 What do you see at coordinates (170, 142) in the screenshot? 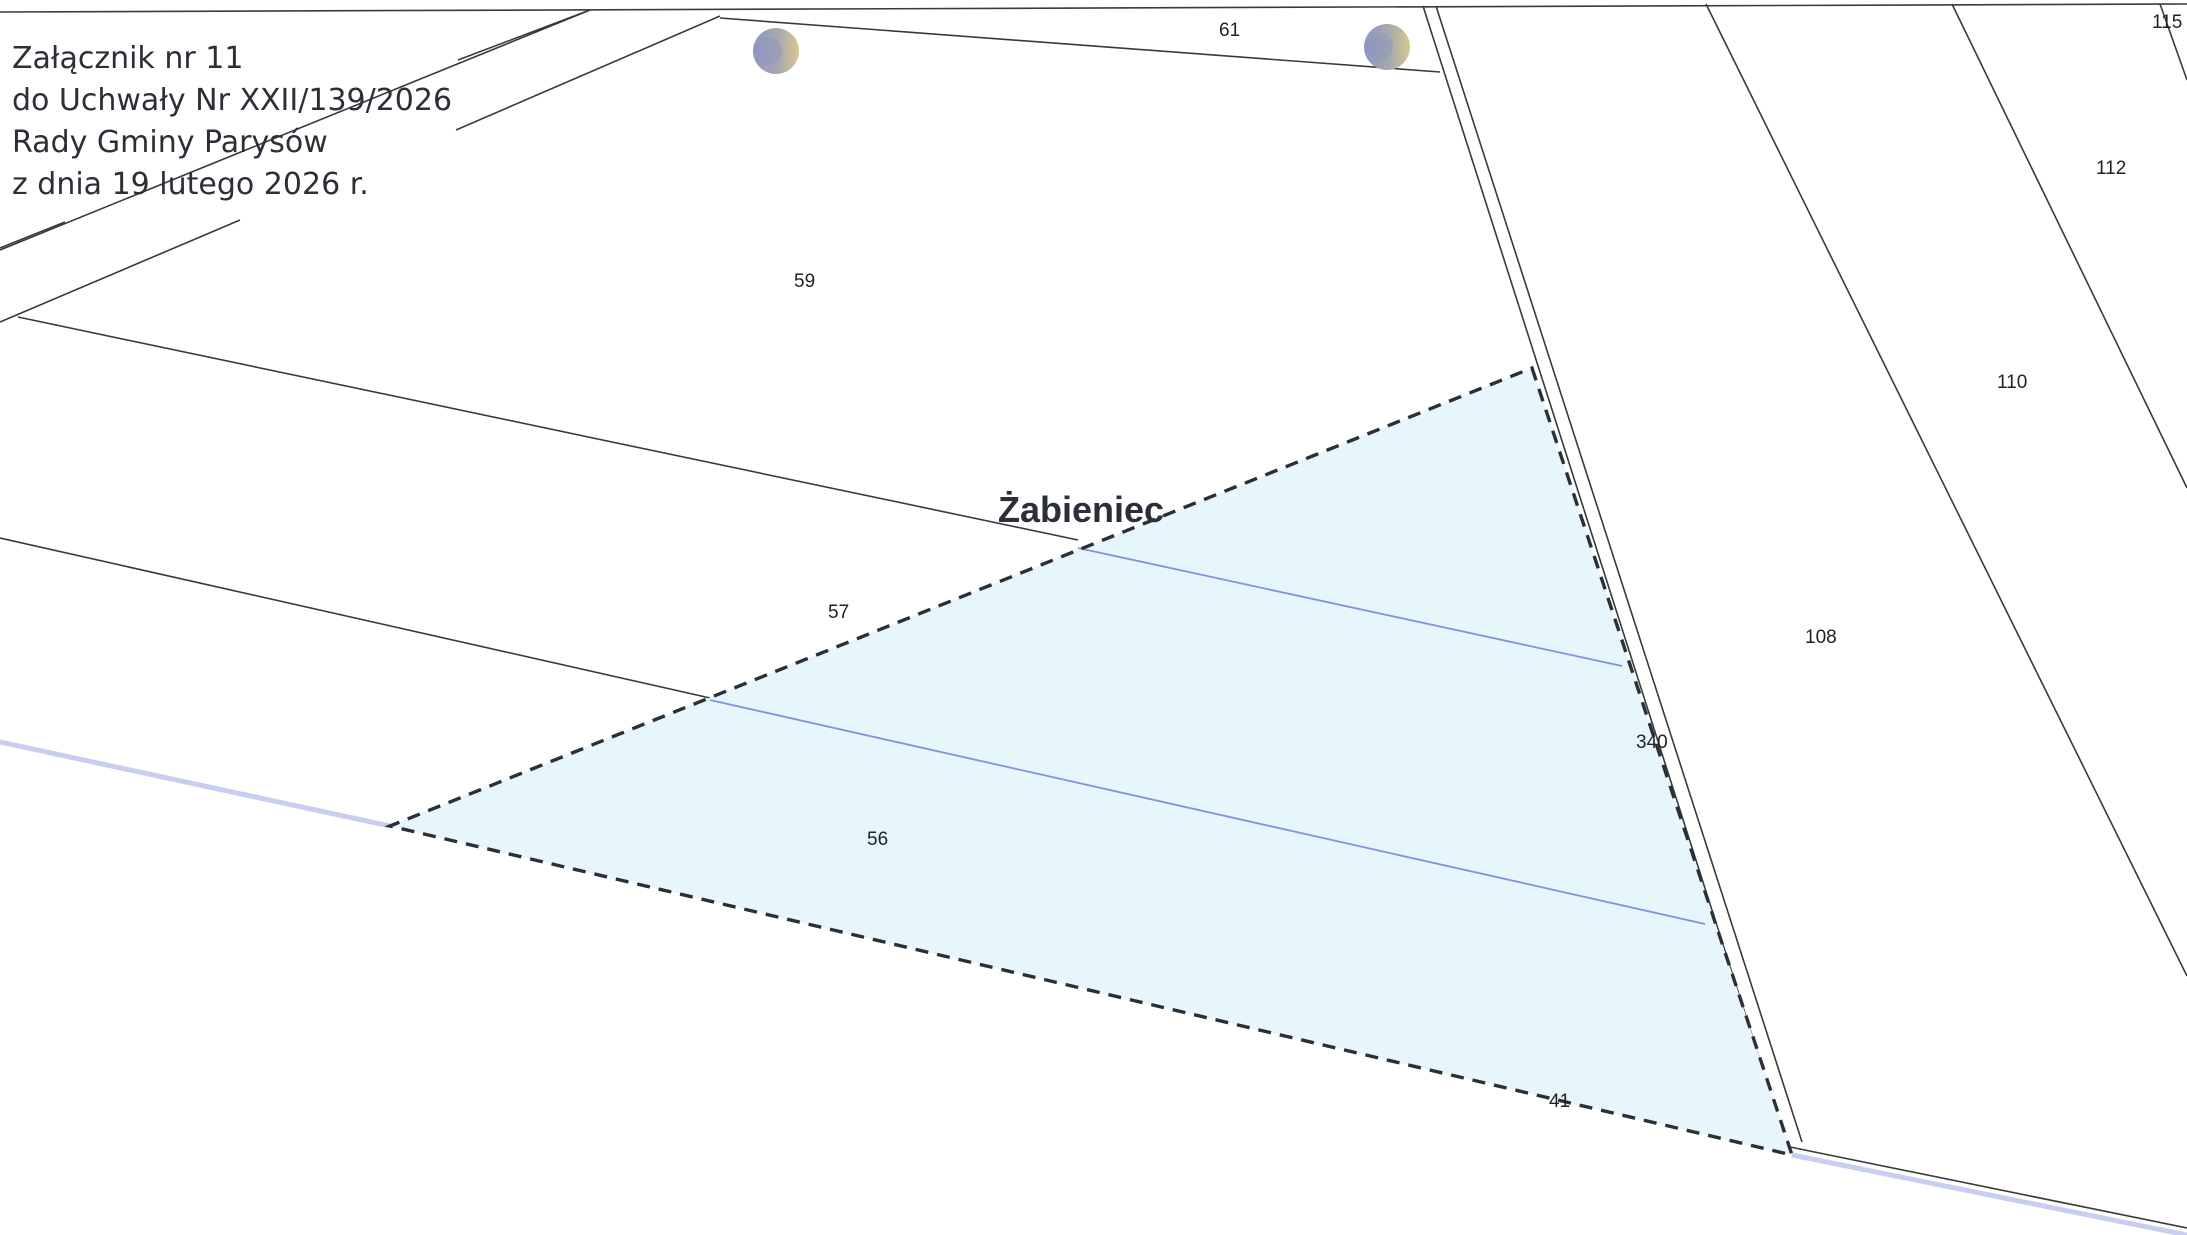
I see `council-name: Rady Gminy Parysów` at bounding box center [170, 142].